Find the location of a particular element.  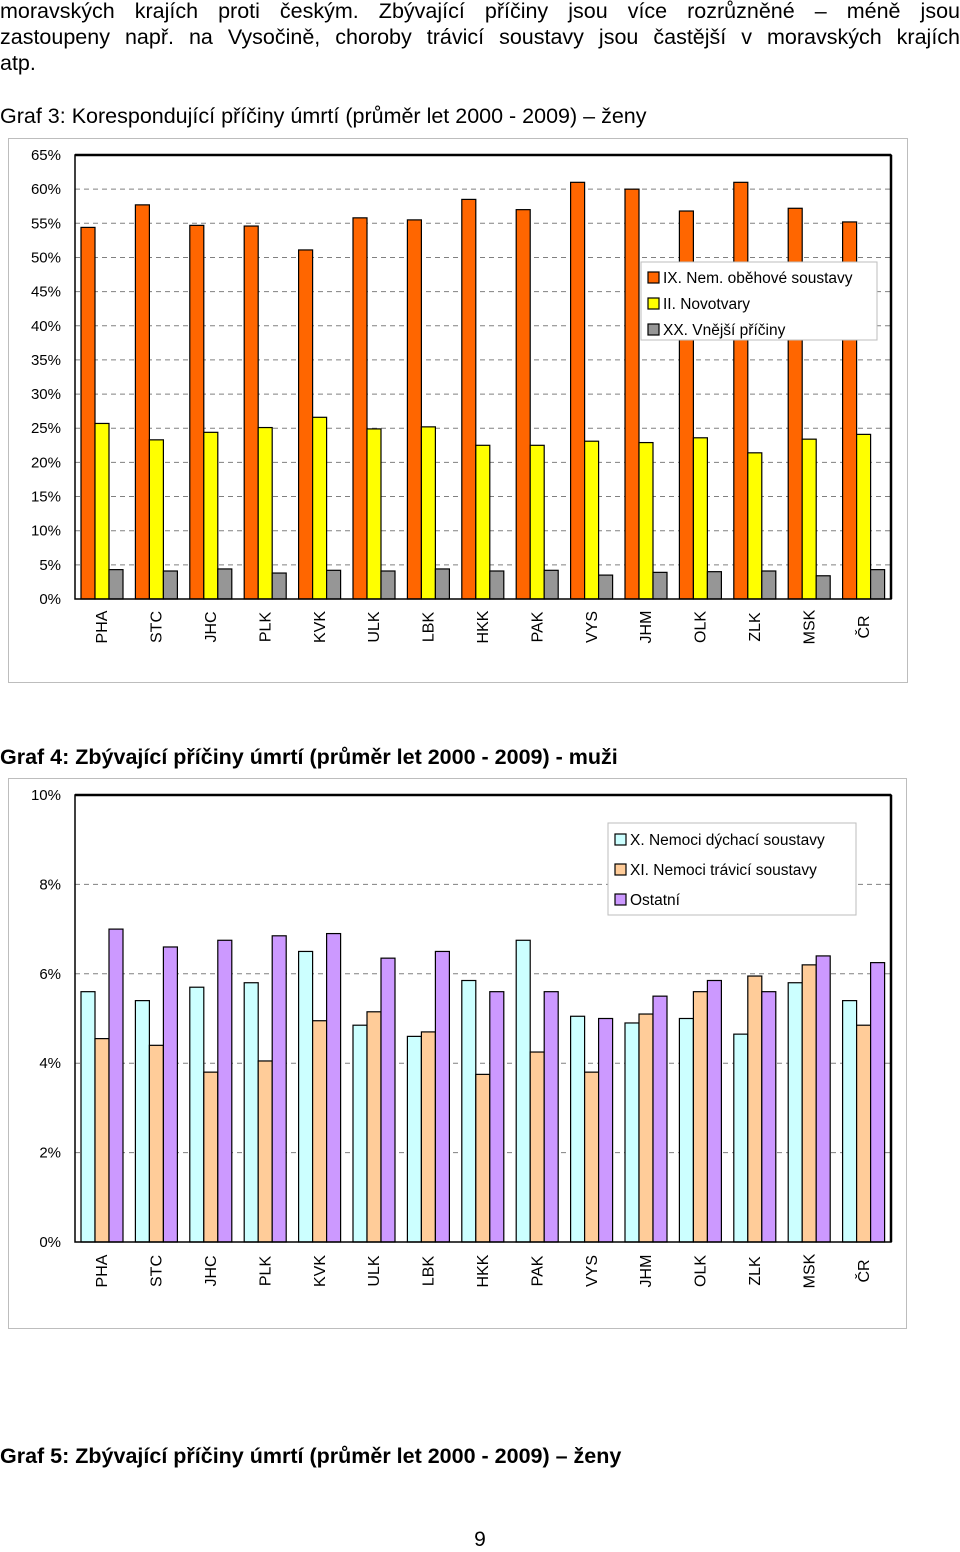

y-tick-label: 35% is located at coordinates (46, 360).